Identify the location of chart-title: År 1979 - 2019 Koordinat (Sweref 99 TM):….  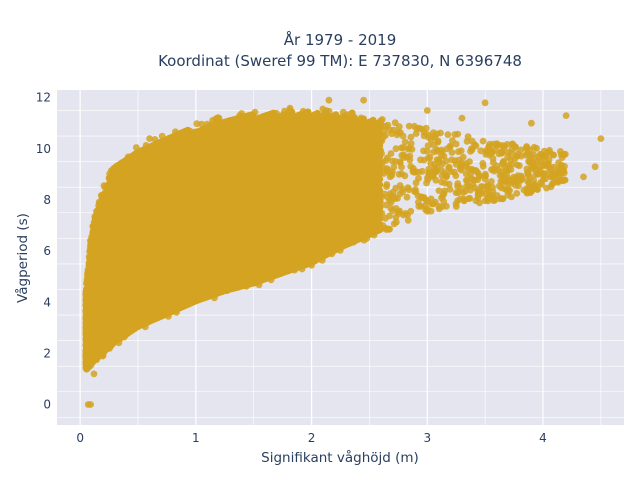
(340, 50).